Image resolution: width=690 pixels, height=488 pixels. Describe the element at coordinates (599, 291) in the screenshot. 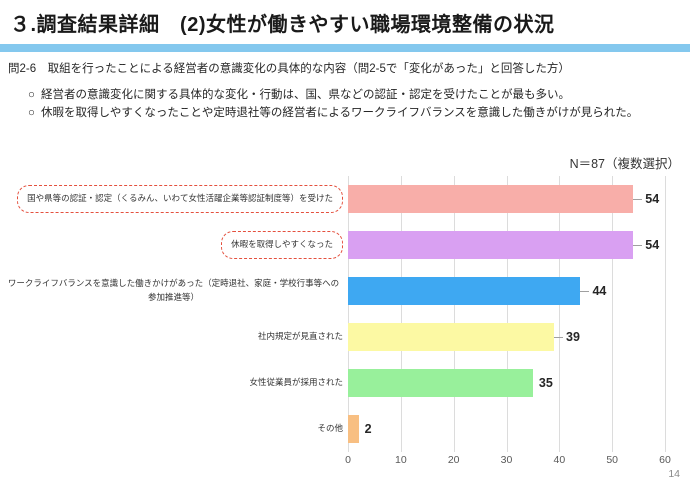

I see `value-label: 44` at that location.